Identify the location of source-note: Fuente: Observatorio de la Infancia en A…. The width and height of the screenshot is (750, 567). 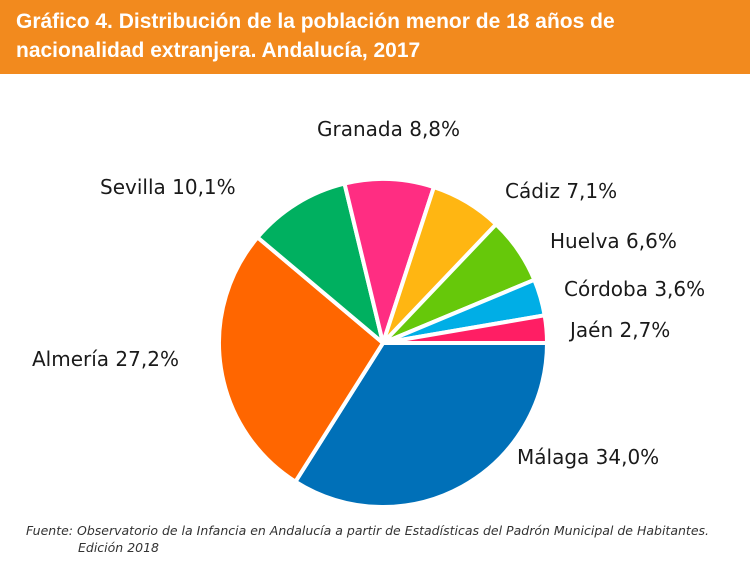
(381, 539).